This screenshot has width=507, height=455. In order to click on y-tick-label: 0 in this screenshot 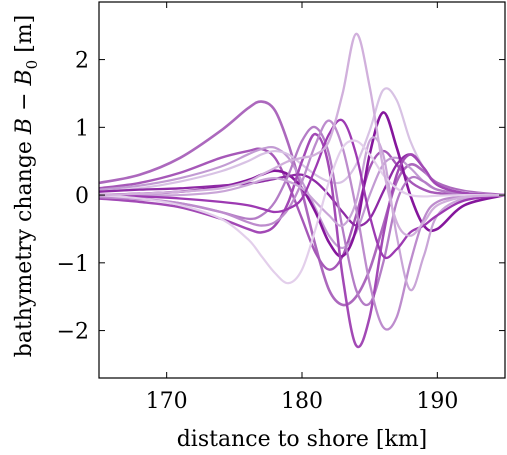, I will do `click(82, 196)`.